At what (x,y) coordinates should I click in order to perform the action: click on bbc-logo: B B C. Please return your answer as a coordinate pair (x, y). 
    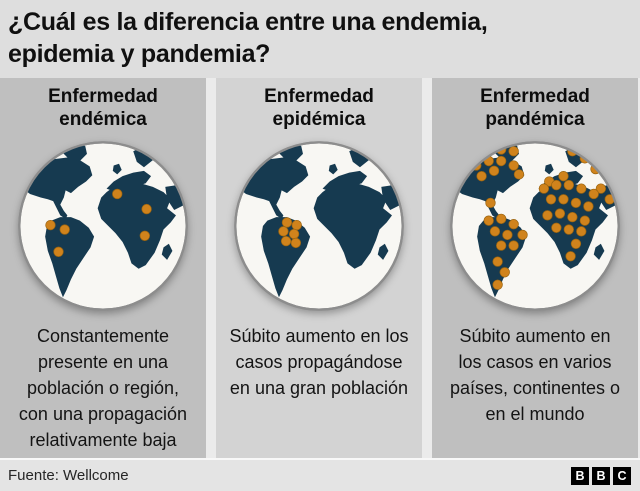
    Looking at the image, I should click on (601, 475).